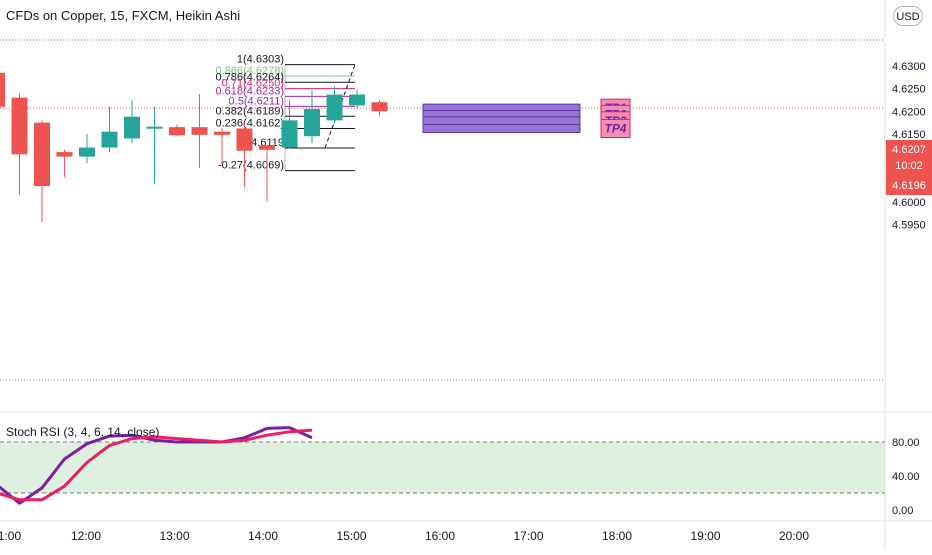 Image resolution: width=932 pixels, height=555 pixels. I want to click on stoch-lines-layer, so click(156, 465).